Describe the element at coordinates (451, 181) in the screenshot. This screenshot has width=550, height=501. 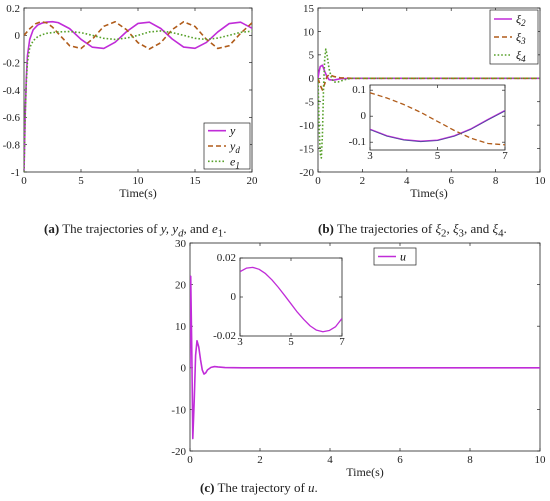
I see `chart-b-x-tick-label-3: 6` at that location.